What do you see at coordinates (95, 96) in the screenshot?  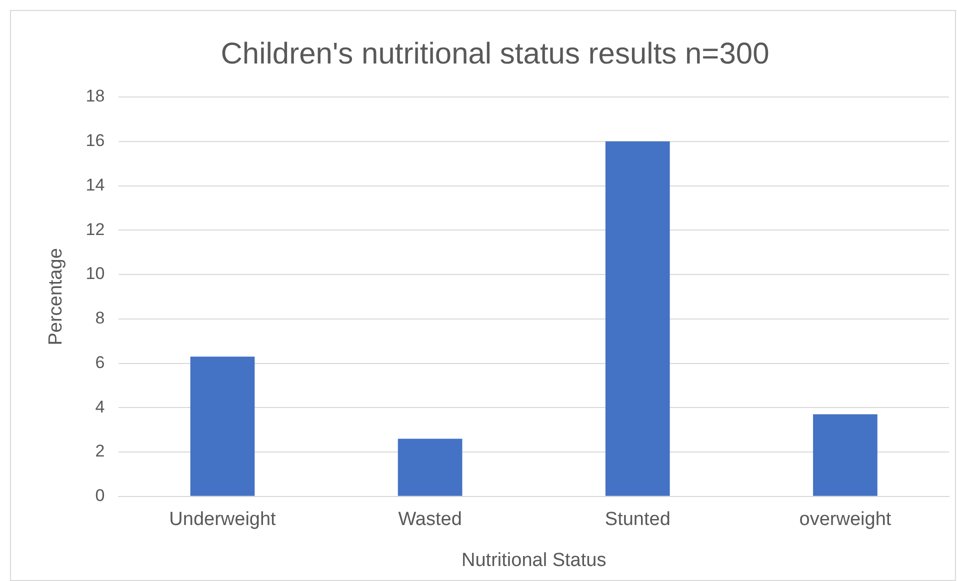 I see `y-tick-label: 18` at bounding box center [95, 96].